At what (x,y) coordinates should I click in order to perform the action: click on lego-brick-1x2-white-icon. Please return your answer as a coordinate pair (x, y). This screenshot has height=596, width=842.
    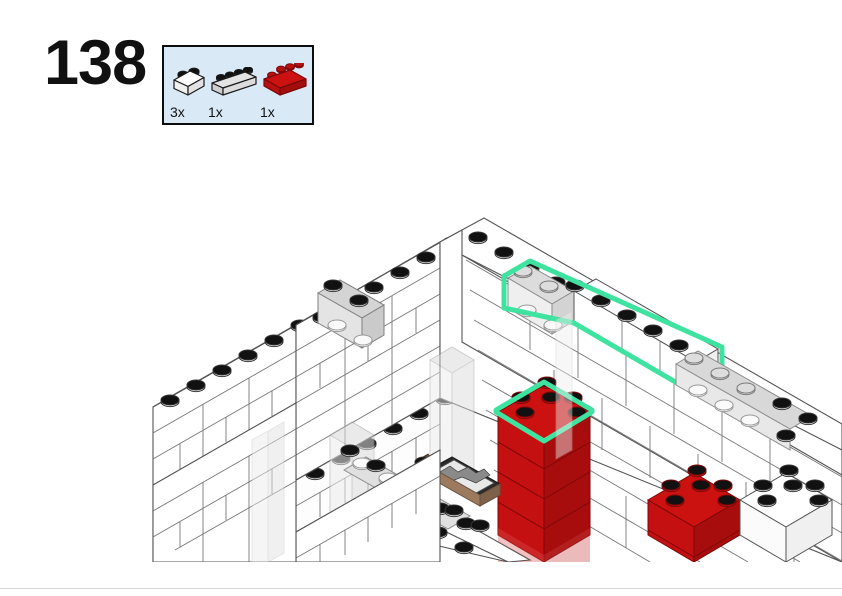
    Looking at the image, I should click on (189, 85).